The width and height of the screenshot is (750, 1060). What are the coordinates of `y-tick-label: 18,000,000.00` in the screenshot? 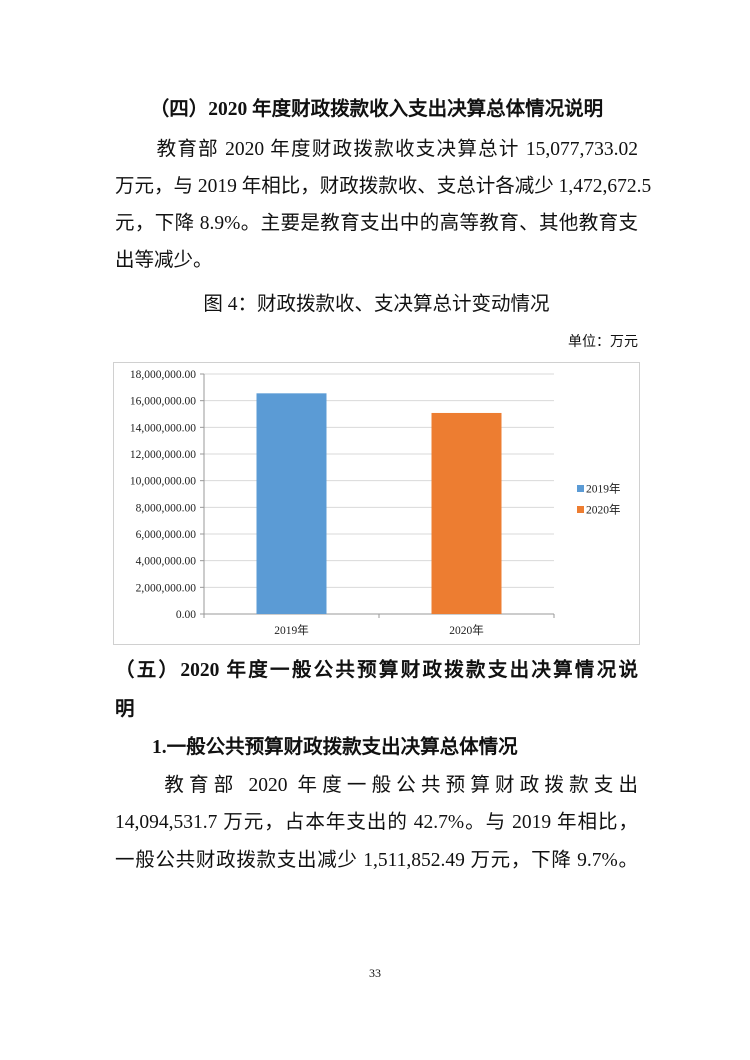 It's located at (163, 375).